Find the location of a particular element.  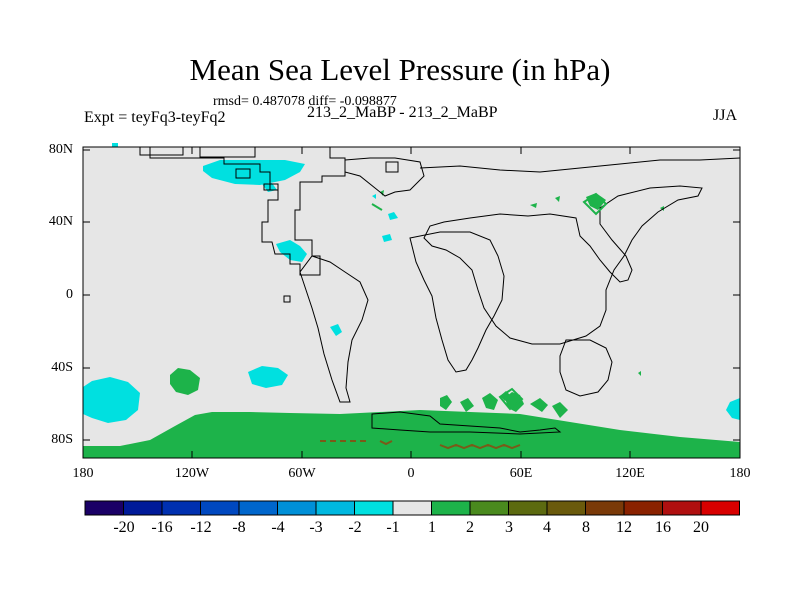

map-title: Mean Sea Level Pressure (in hPa) is located at coordinates (400, 69).